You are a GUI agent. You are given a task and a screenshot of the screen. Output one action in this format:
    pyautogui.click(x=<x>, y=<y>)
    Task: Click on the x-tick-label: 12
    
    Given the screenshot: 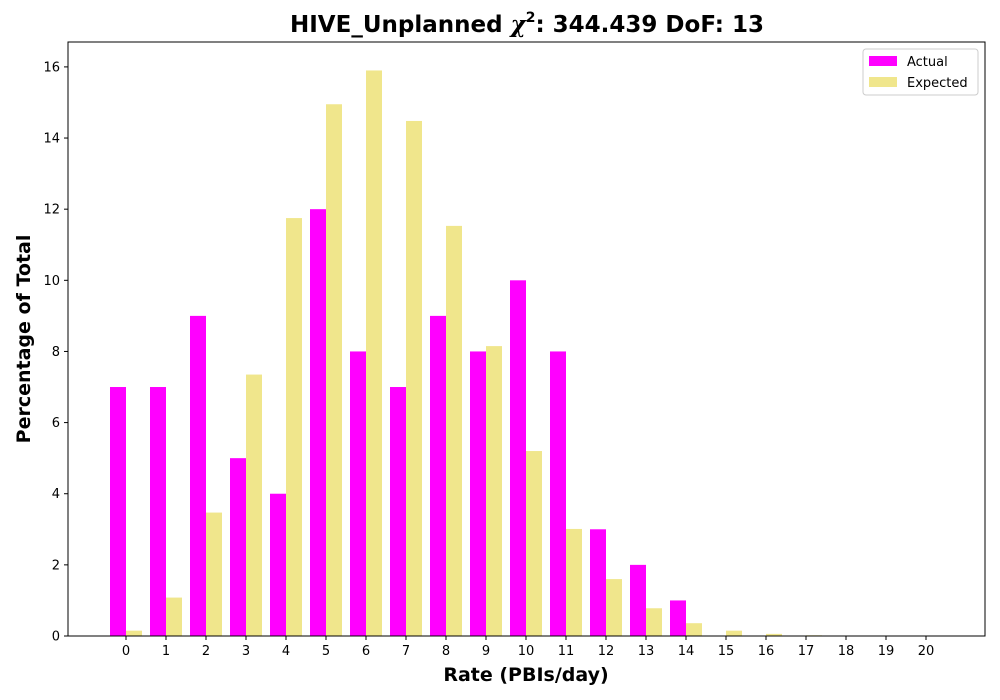 What is the action you would take?
    pyautogui.click(x=606, y=651)
    